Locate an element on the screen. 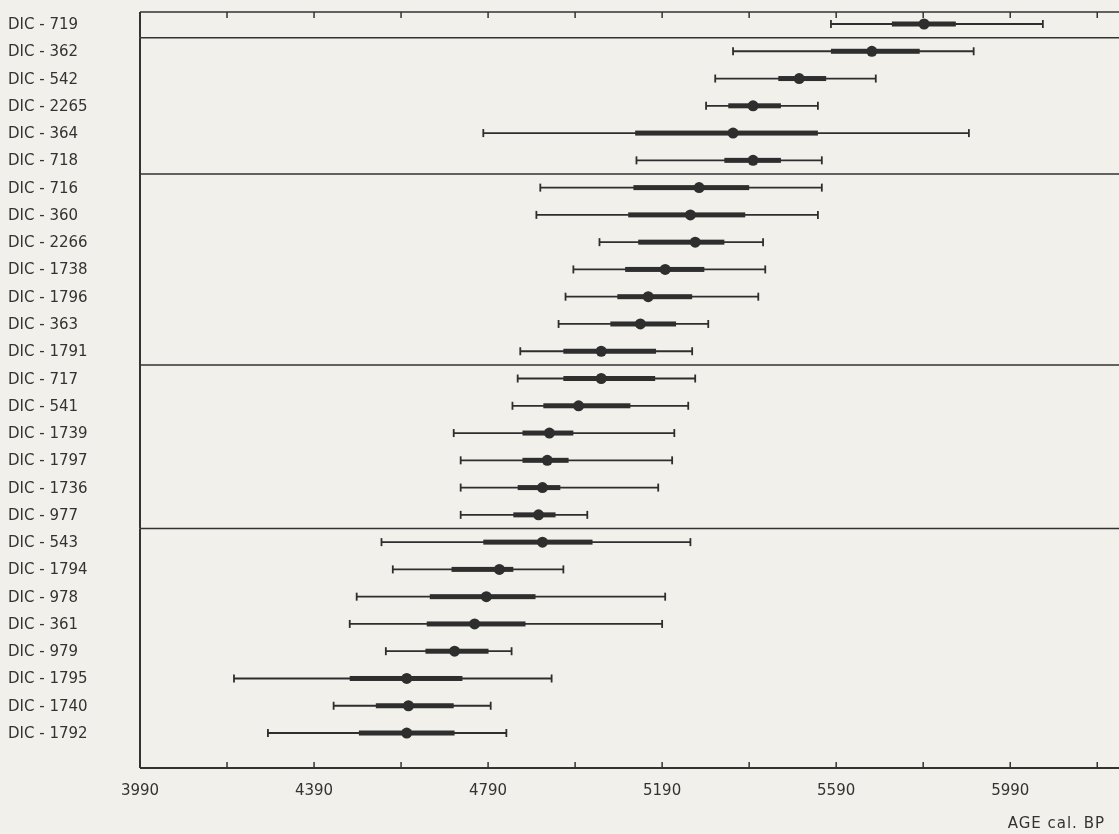 The height and width of the screenshot is (834, 1119). y-tick-label: DIC - 1791 is located at coordinates (48, 351).